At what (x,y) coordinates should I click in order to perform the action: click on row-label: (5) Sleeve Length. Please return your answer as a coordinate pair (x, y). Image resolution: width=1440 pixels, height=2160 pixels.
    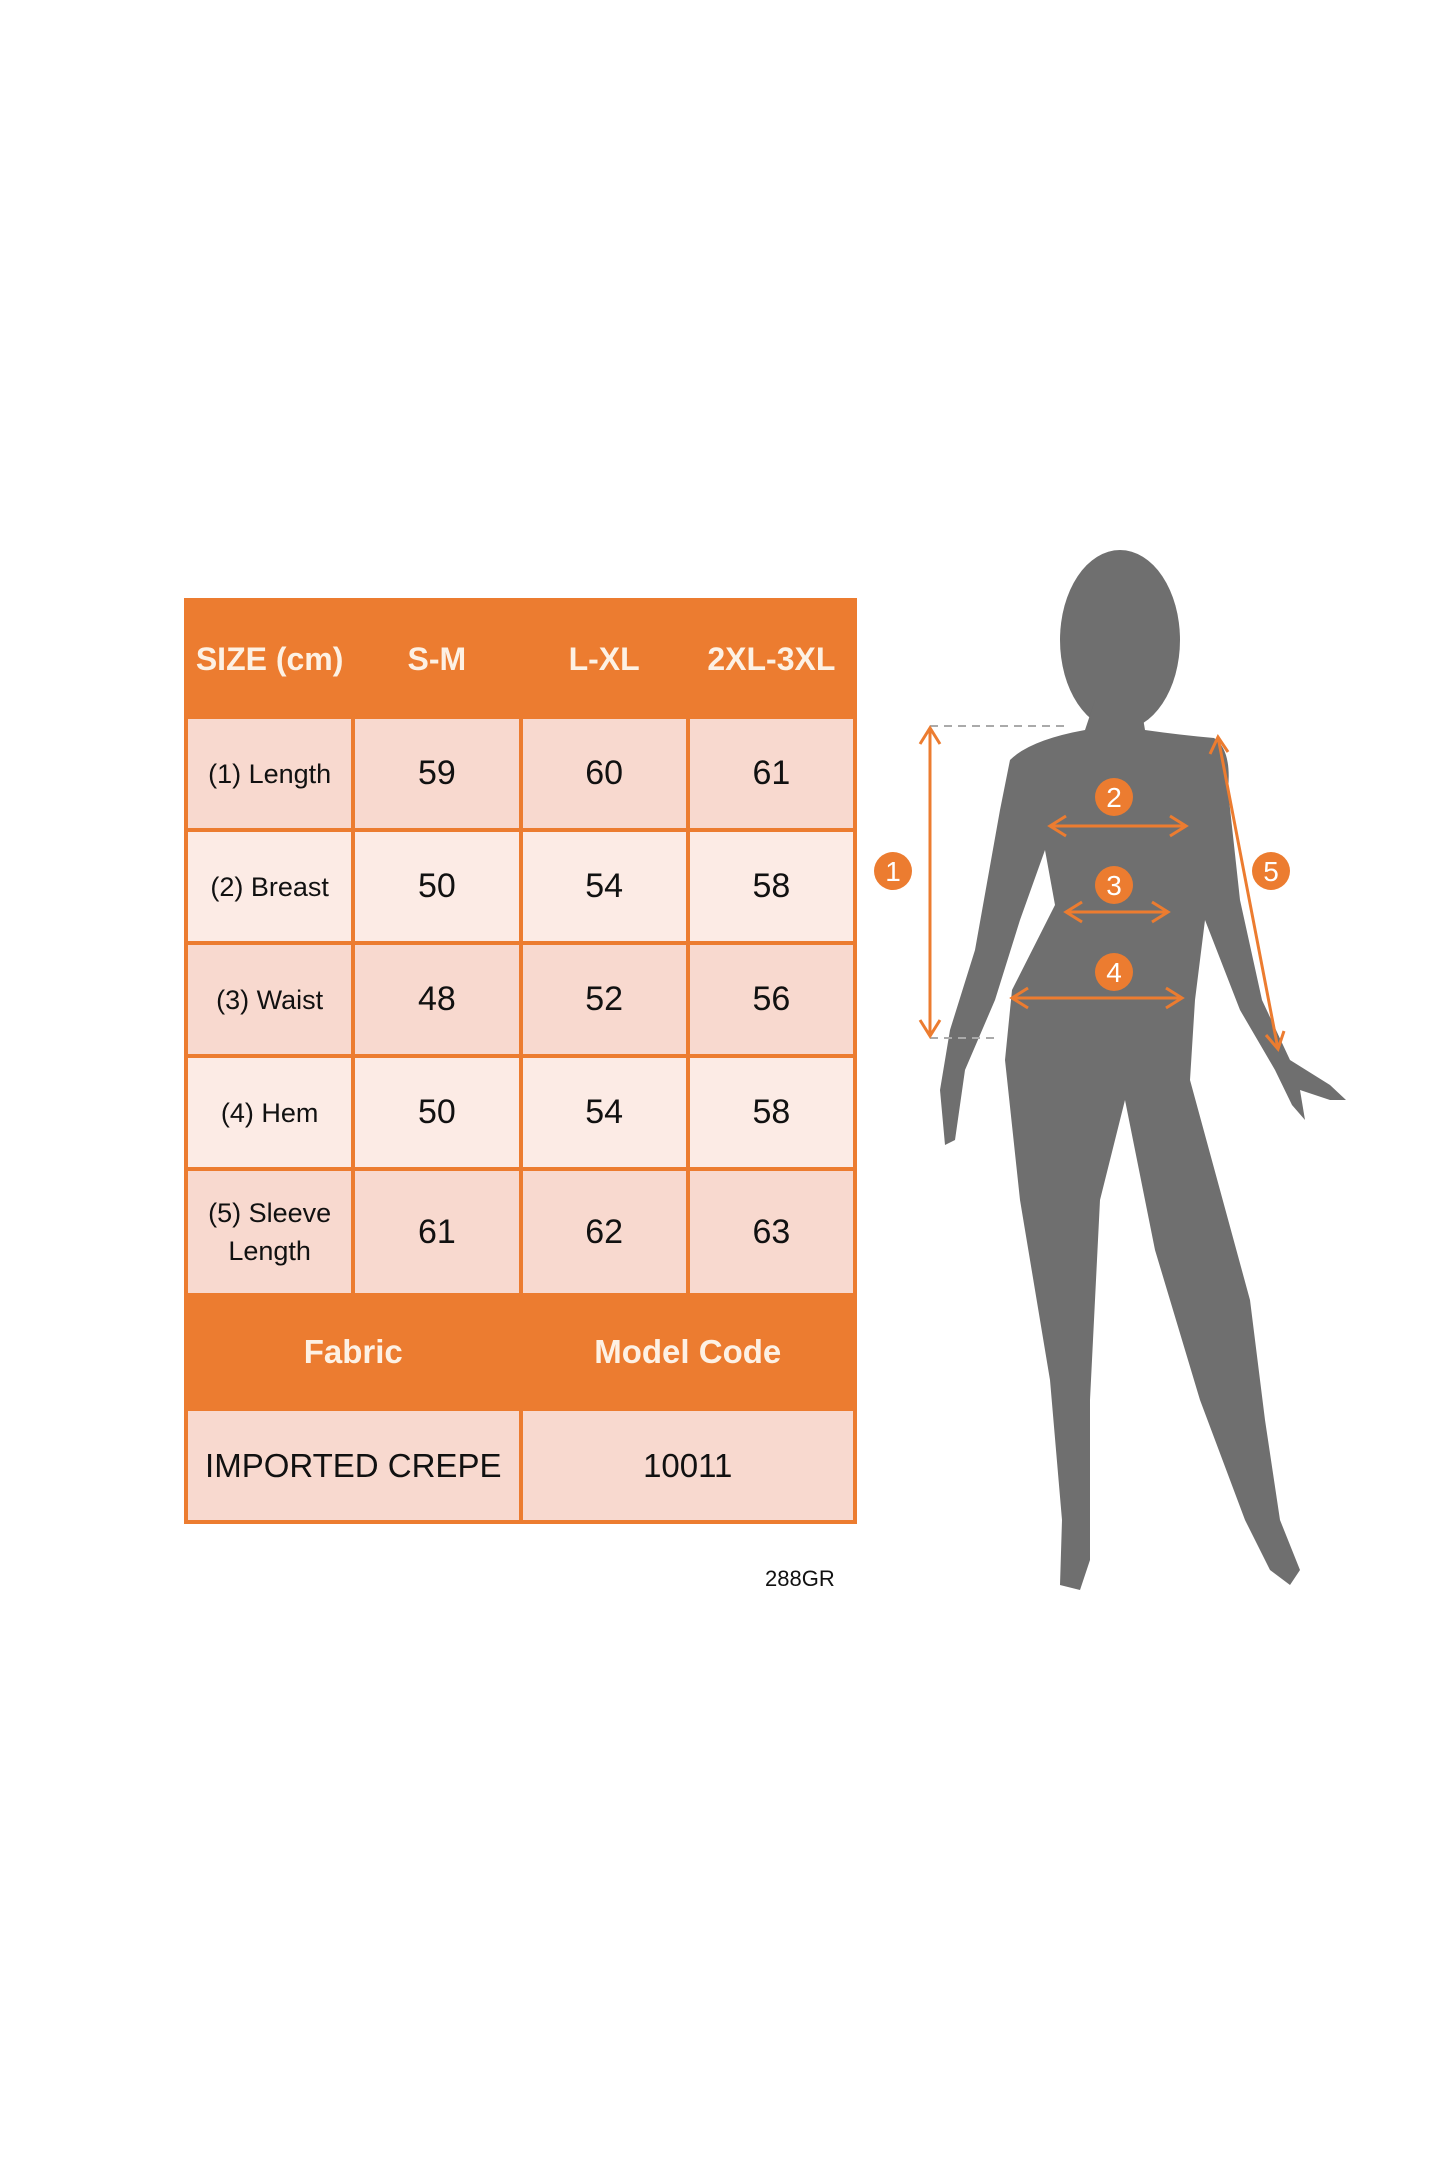
    Looking at the image, I should click on (269, 1232).